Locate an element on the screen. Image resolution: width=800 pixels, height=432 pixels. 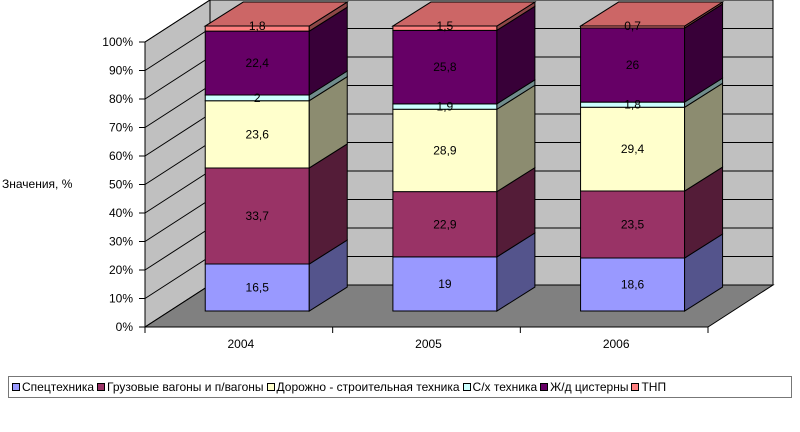
data-label: 16,5 is located at coordinates (258, 288).